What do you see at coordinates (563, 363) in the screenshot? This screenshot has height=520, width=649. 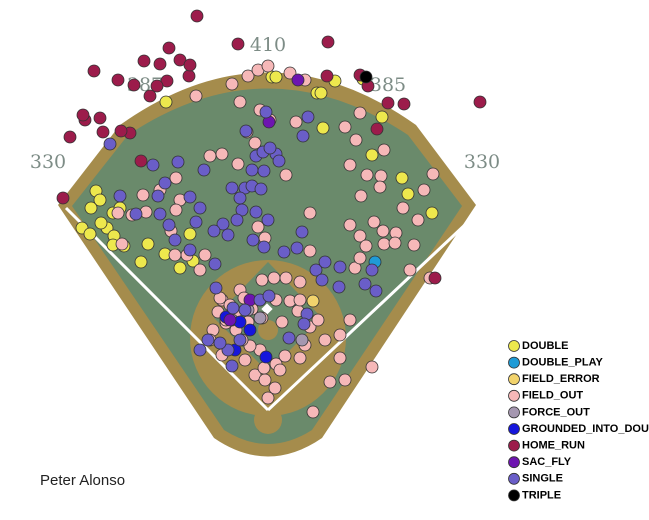 I see `legend-label: DOUBLE_PLAY` at bounding box center [563, 363].